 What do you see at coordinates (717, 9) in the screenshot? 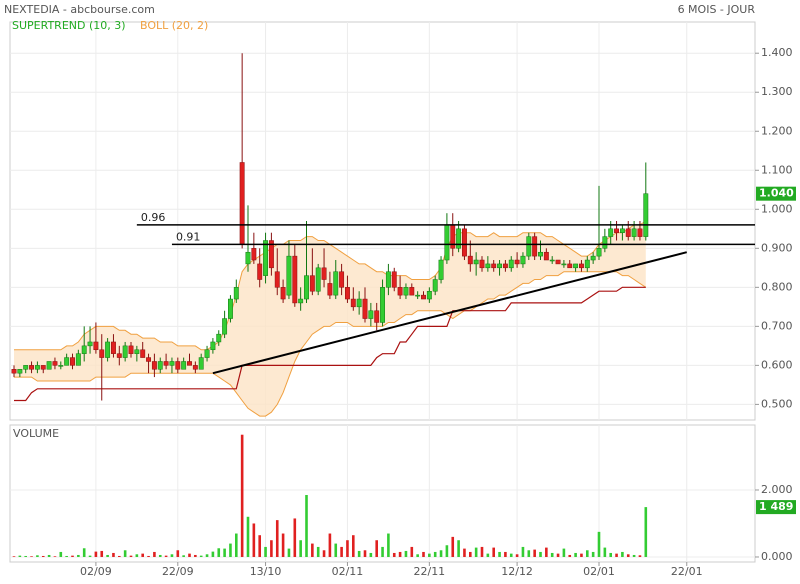
I see `header-period: 6 MOIS - JOUR` at bounding box center [717, 9].